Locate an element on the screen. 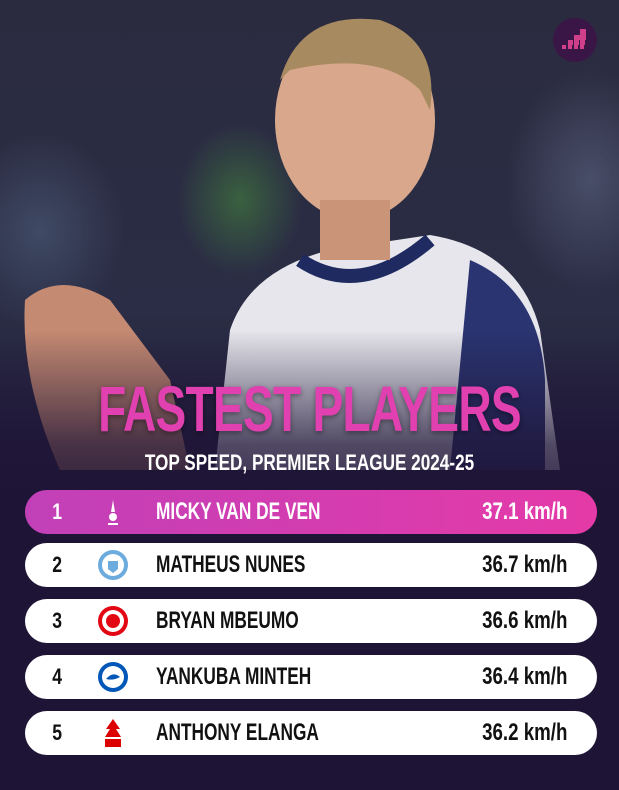 This screenshot has width=619, height=790. ranking-row: 1 MICKY VAN DE VEN 37.1 km/h is located at coordinates (311, 512).